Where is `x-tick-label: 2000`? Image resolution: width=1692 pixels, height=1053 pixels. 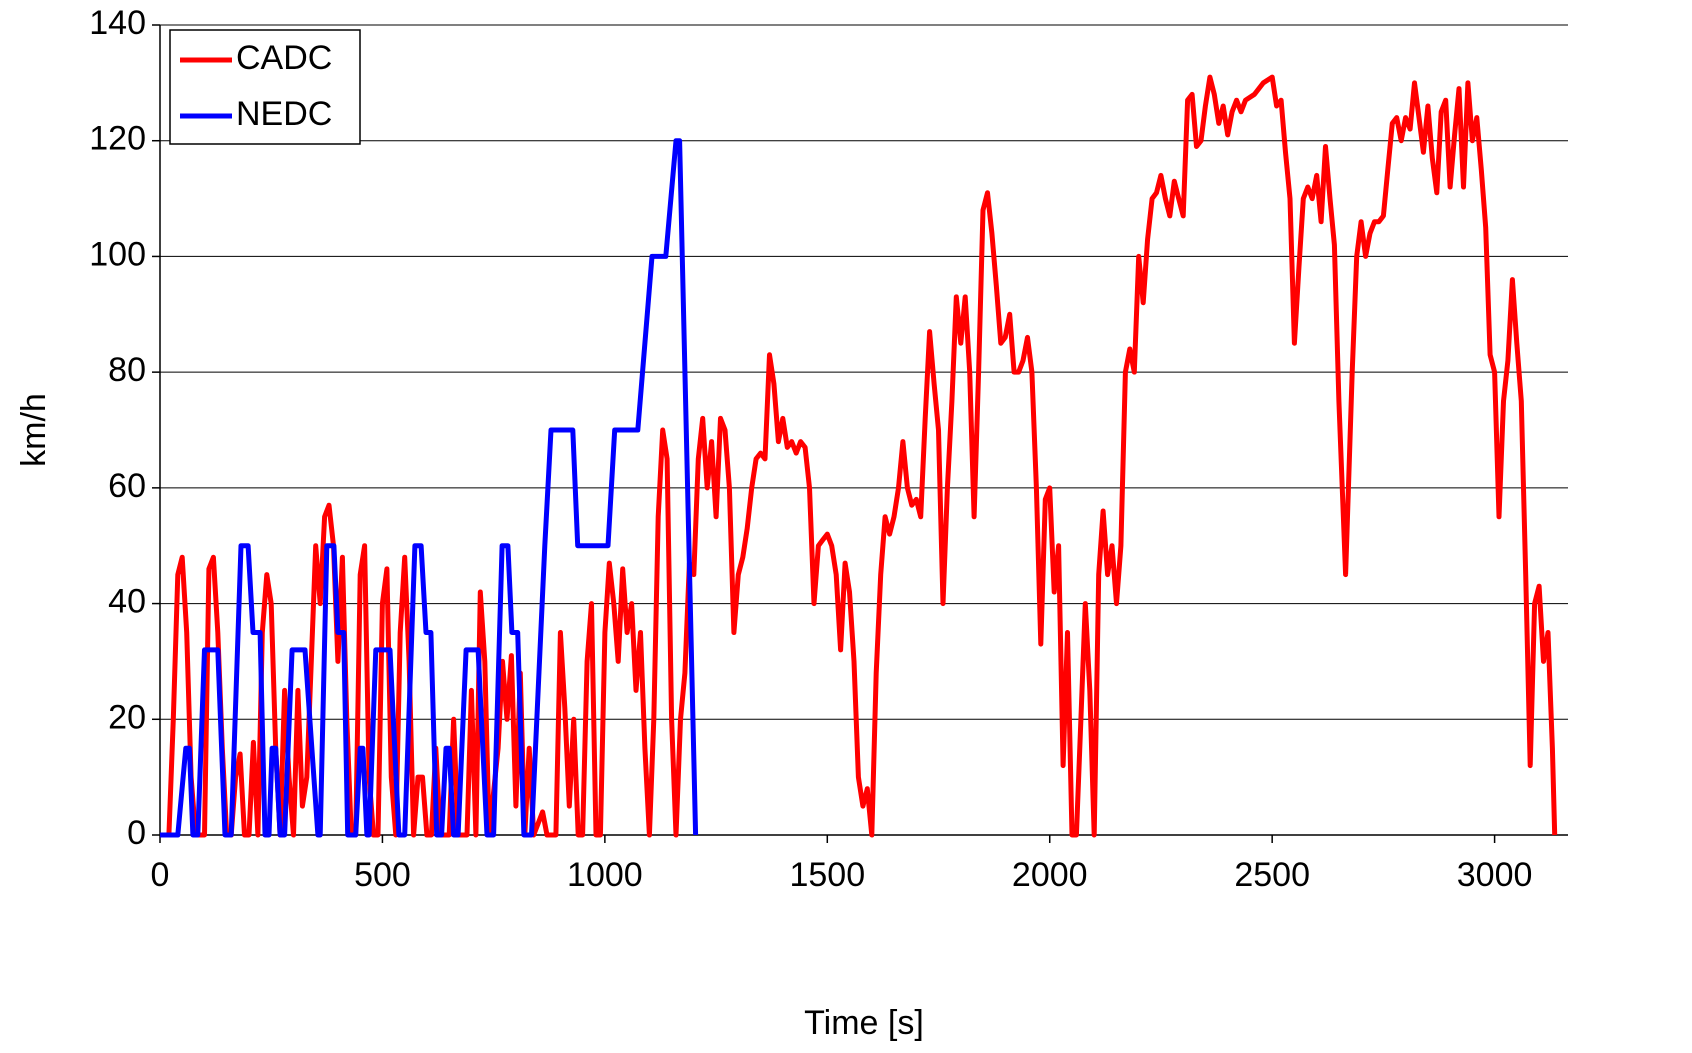 x-tick-label: 2000 is located at coordinates (1050, 875).